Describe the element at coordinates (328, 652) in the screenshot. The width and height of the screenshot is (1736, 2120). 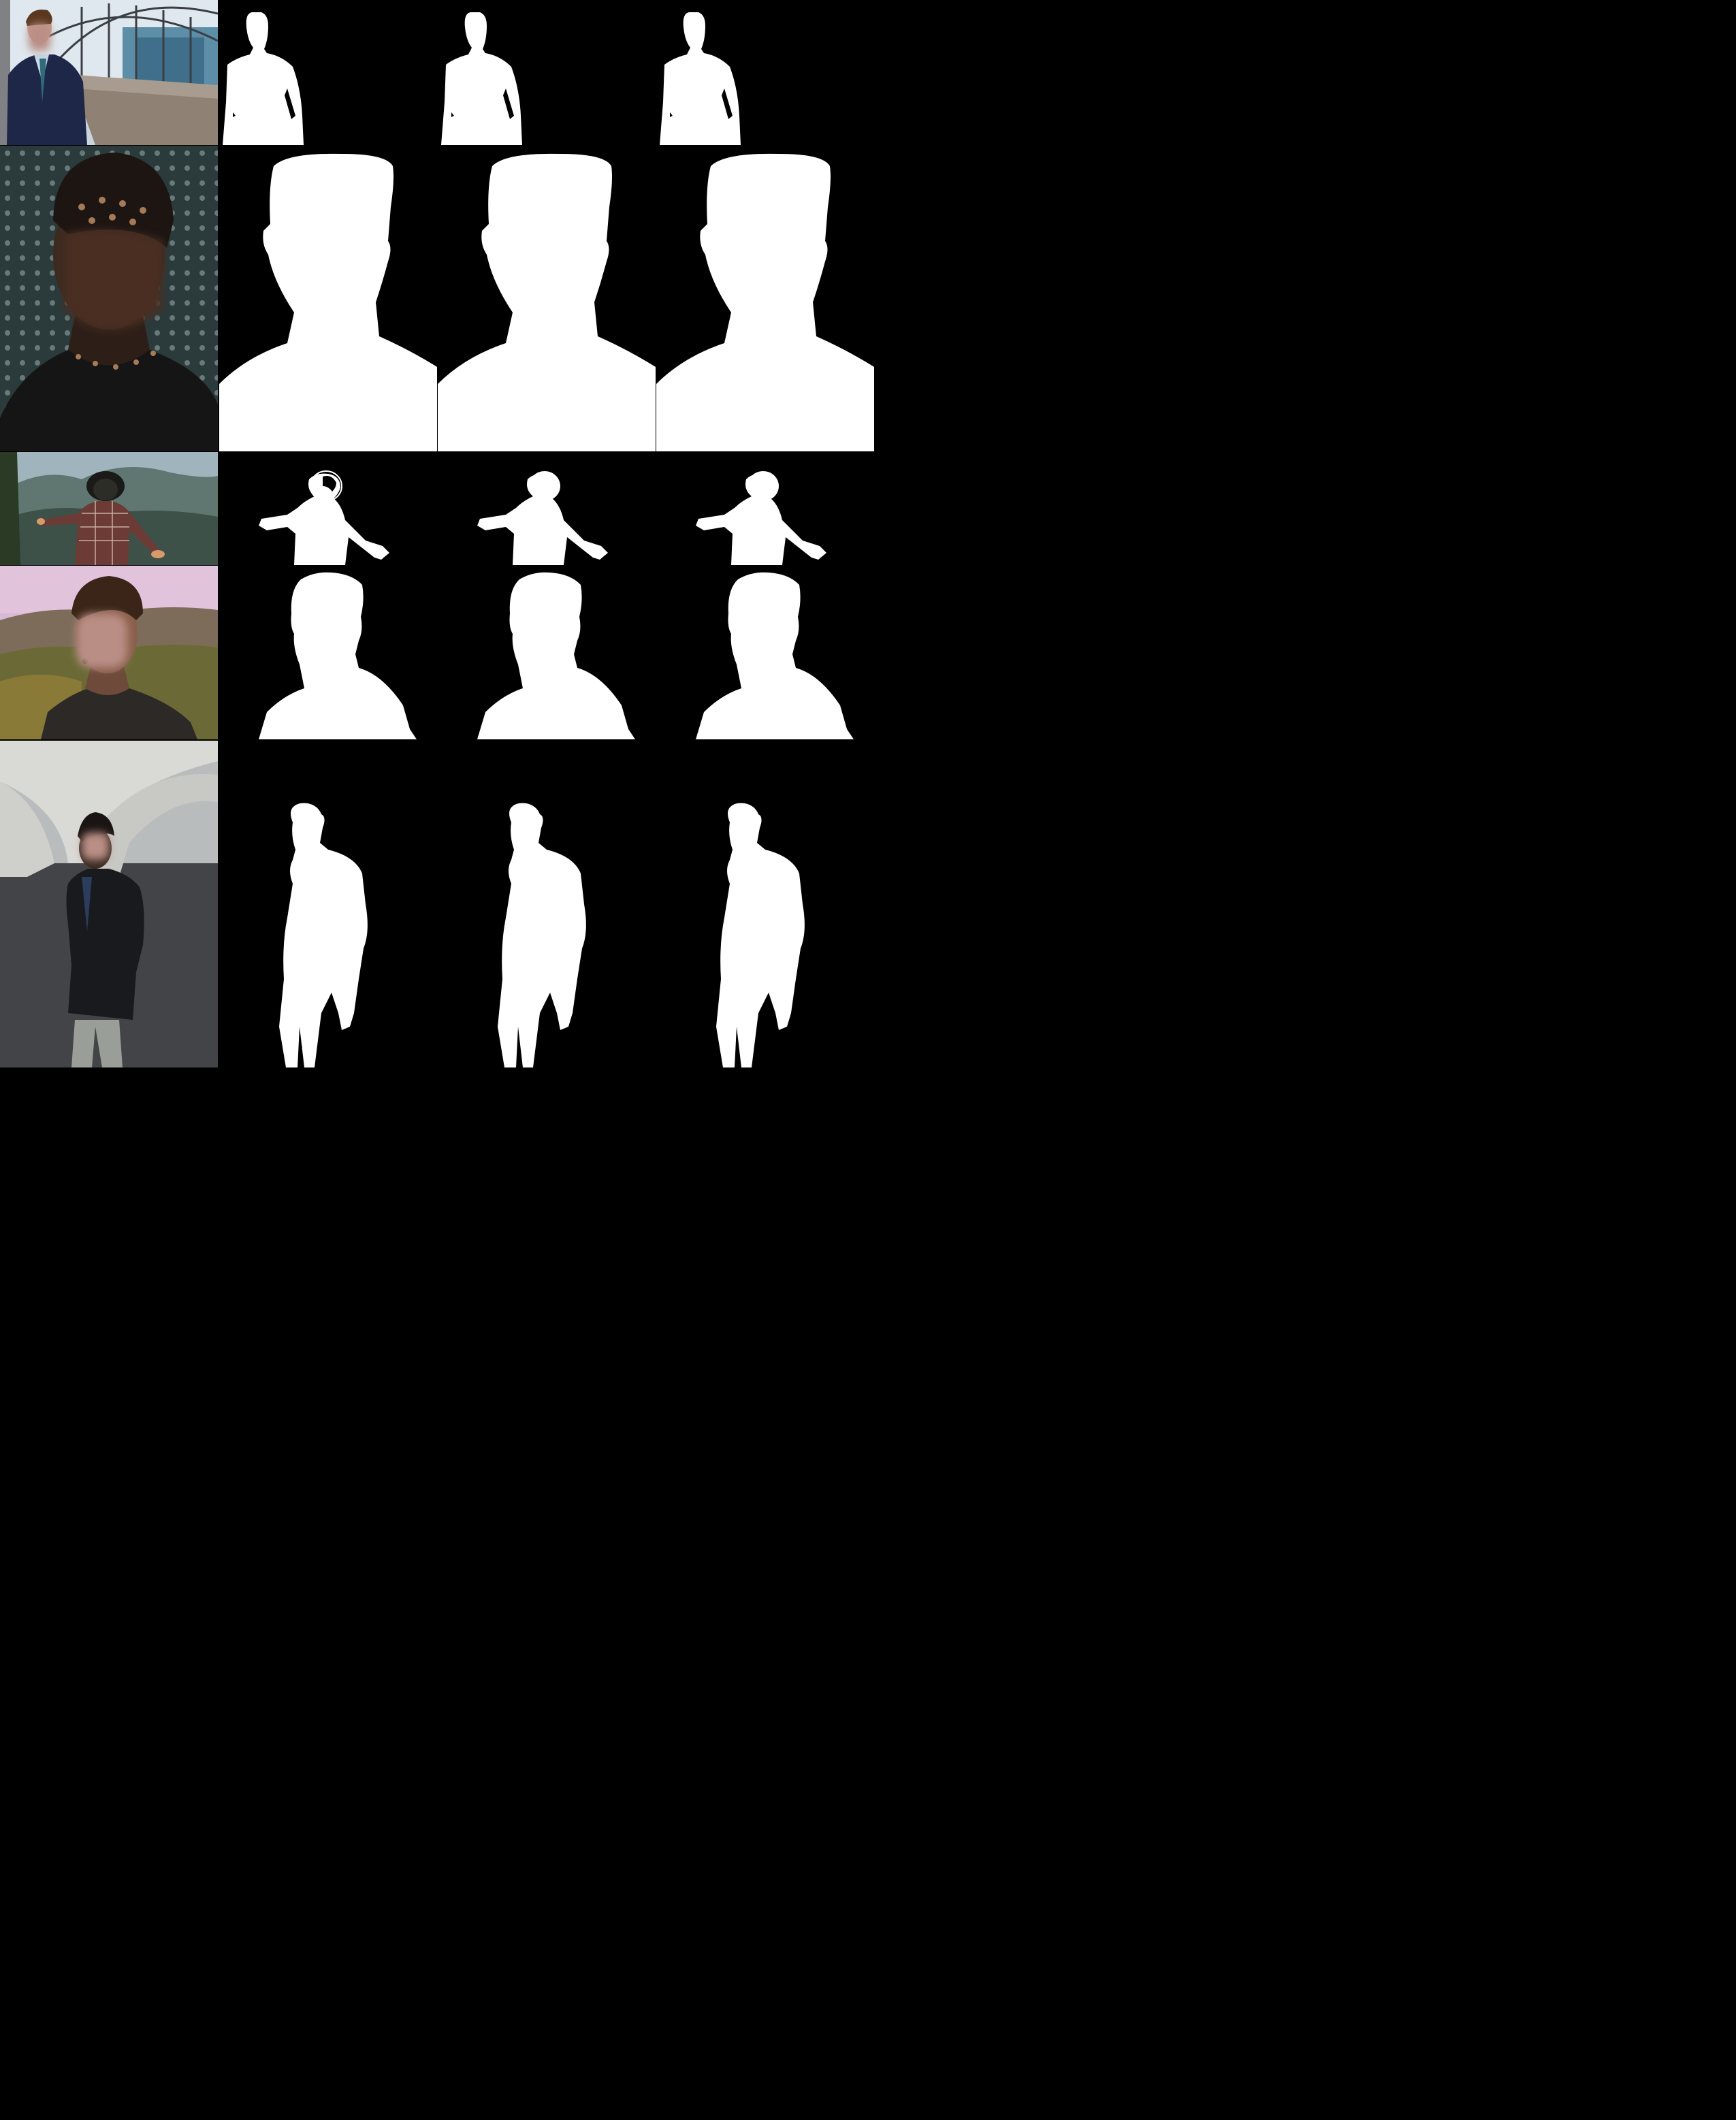
I see `matte-a-curly-hair-man` at that location.